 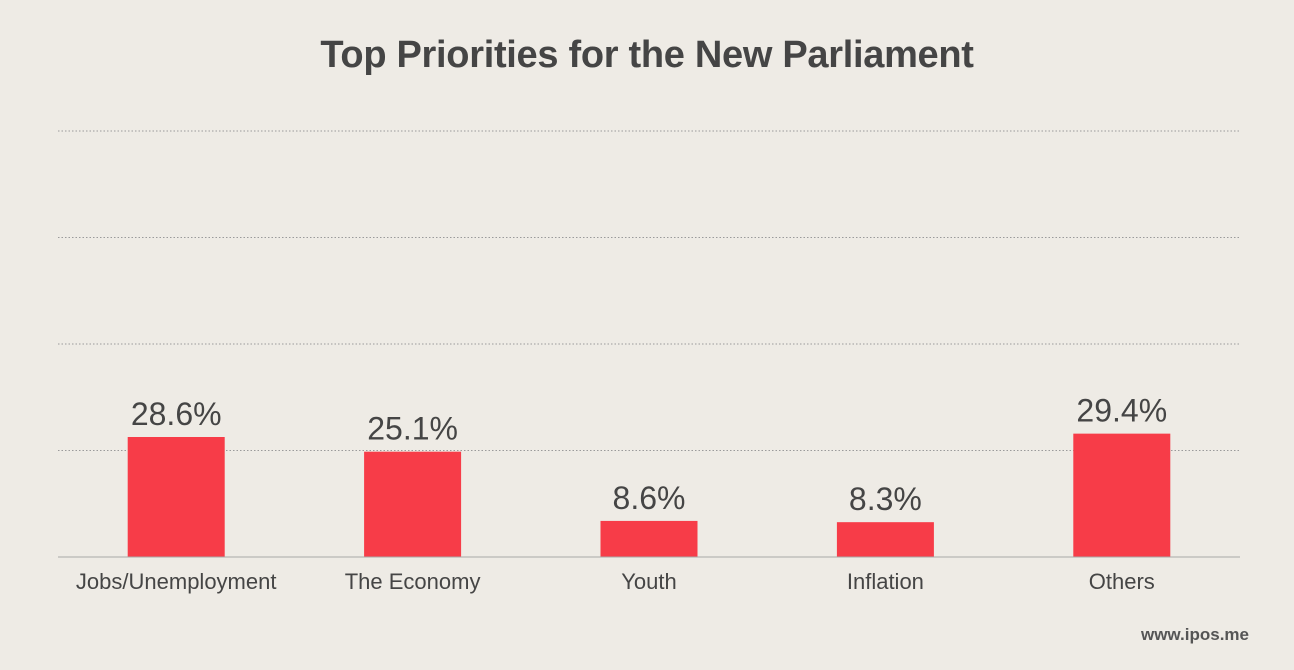 I want to click on category-label: Inflation, so click(x=885, y=581).